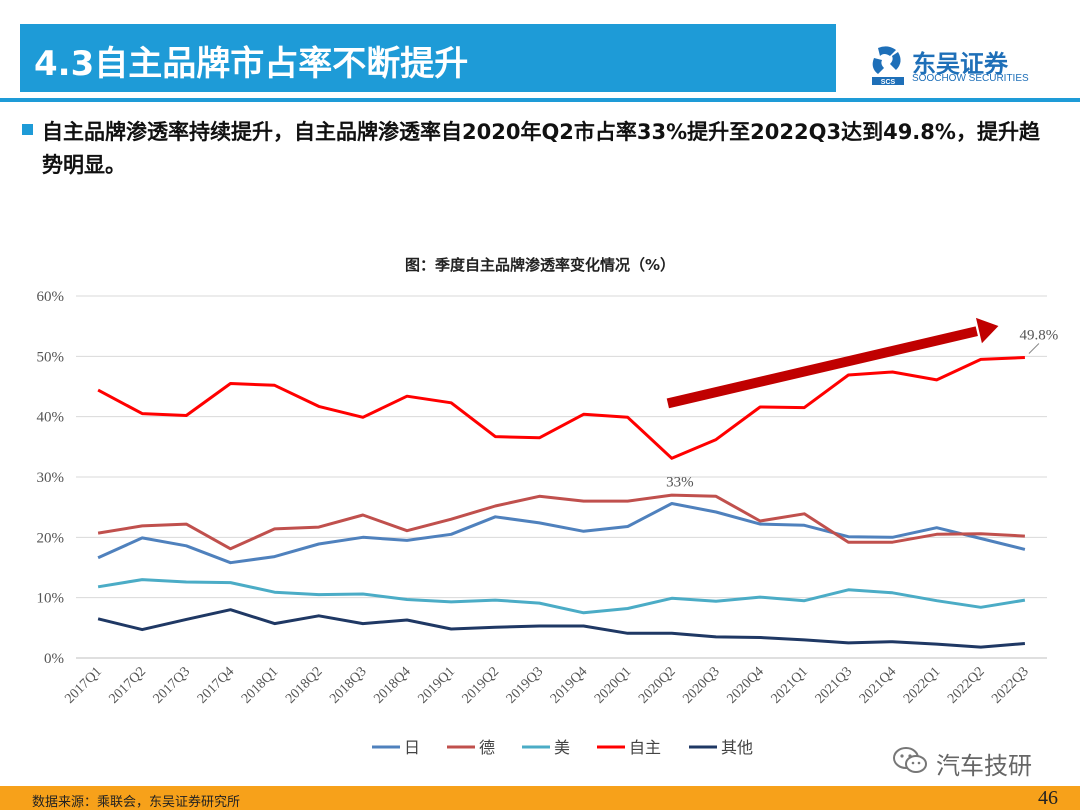 The width and height of the screenshot is (1080, 810). I want to click on x-tick-label: 2018Q1, so click(260, 685).